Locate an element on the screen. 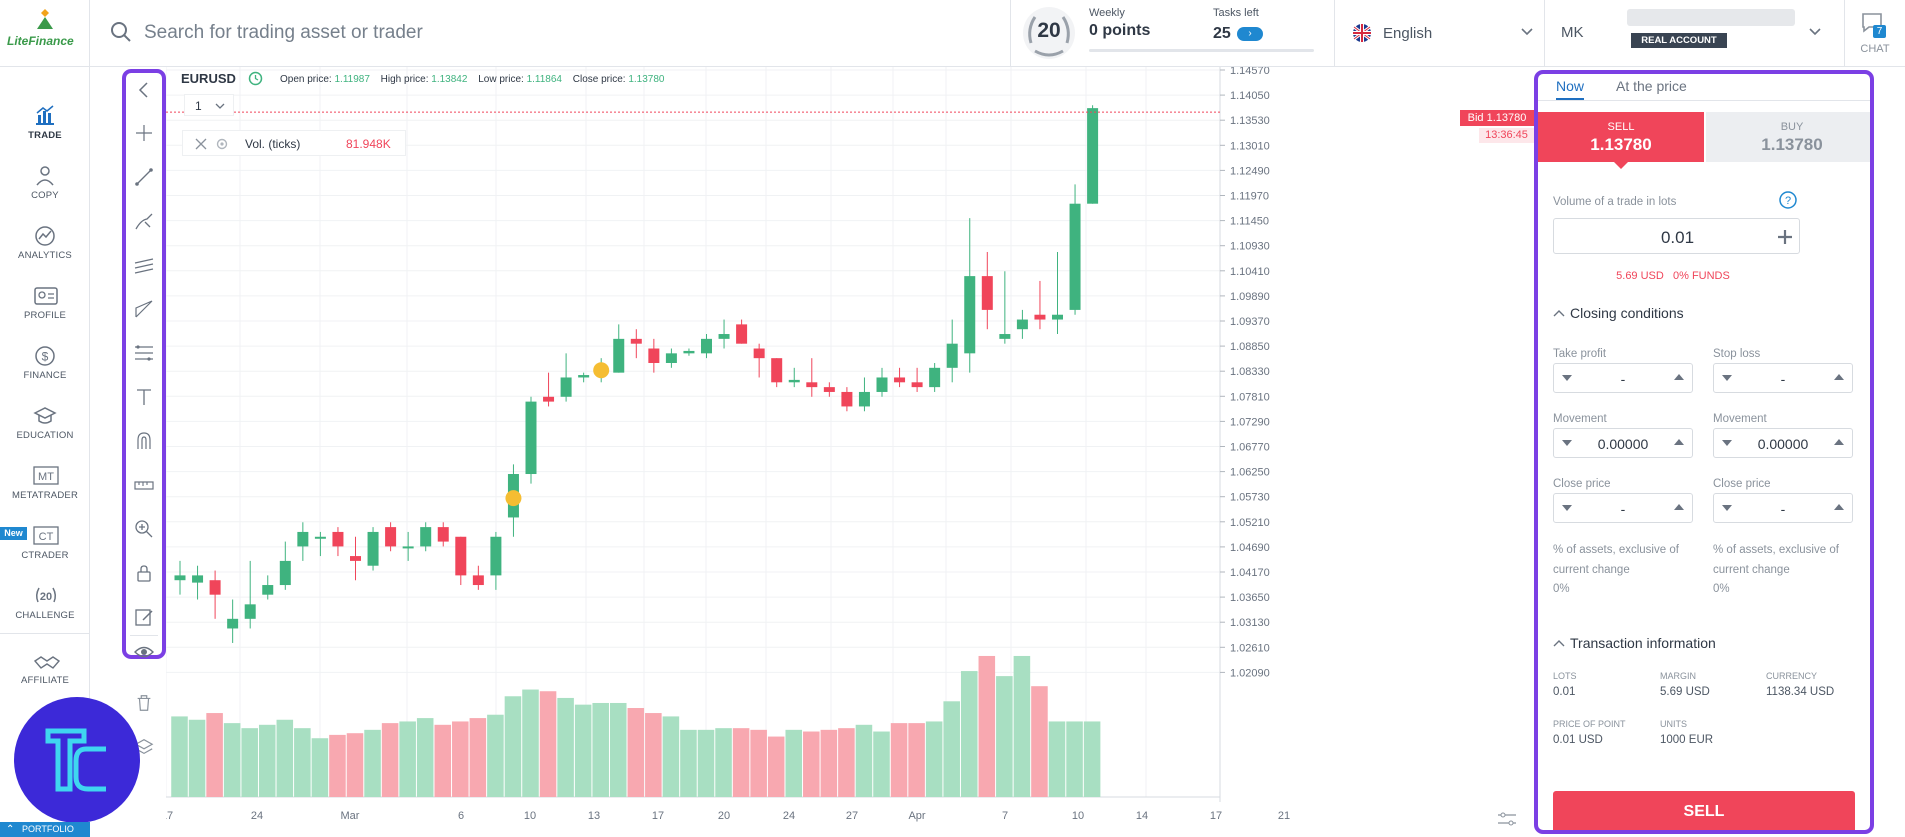 The width and height of the screenshot is (1905, 837). lock-icon is located at coordinates (144, 573).